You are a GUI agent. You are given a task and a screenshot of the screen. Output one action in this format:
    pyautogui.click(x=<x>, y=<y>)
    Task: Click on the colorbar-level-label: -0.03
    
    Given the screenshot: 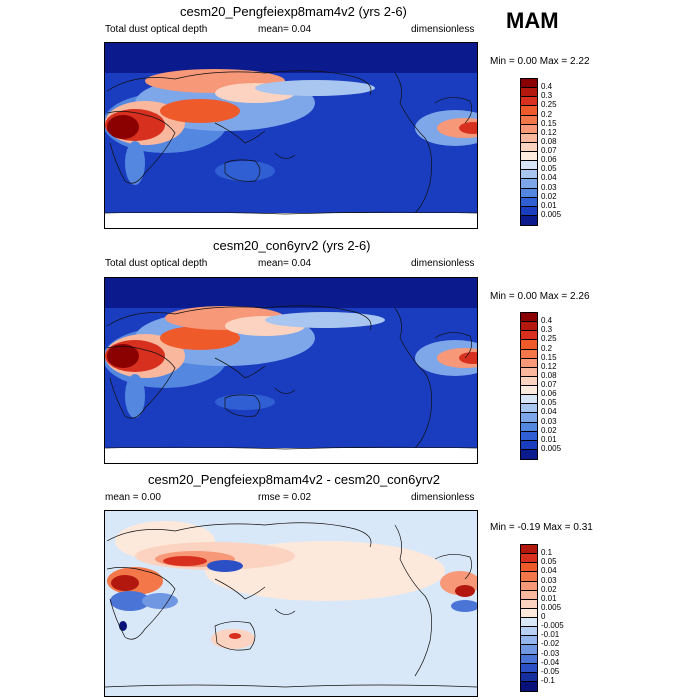 What is the action you would take?
    pyautogui.click(x=550, y=653)
    